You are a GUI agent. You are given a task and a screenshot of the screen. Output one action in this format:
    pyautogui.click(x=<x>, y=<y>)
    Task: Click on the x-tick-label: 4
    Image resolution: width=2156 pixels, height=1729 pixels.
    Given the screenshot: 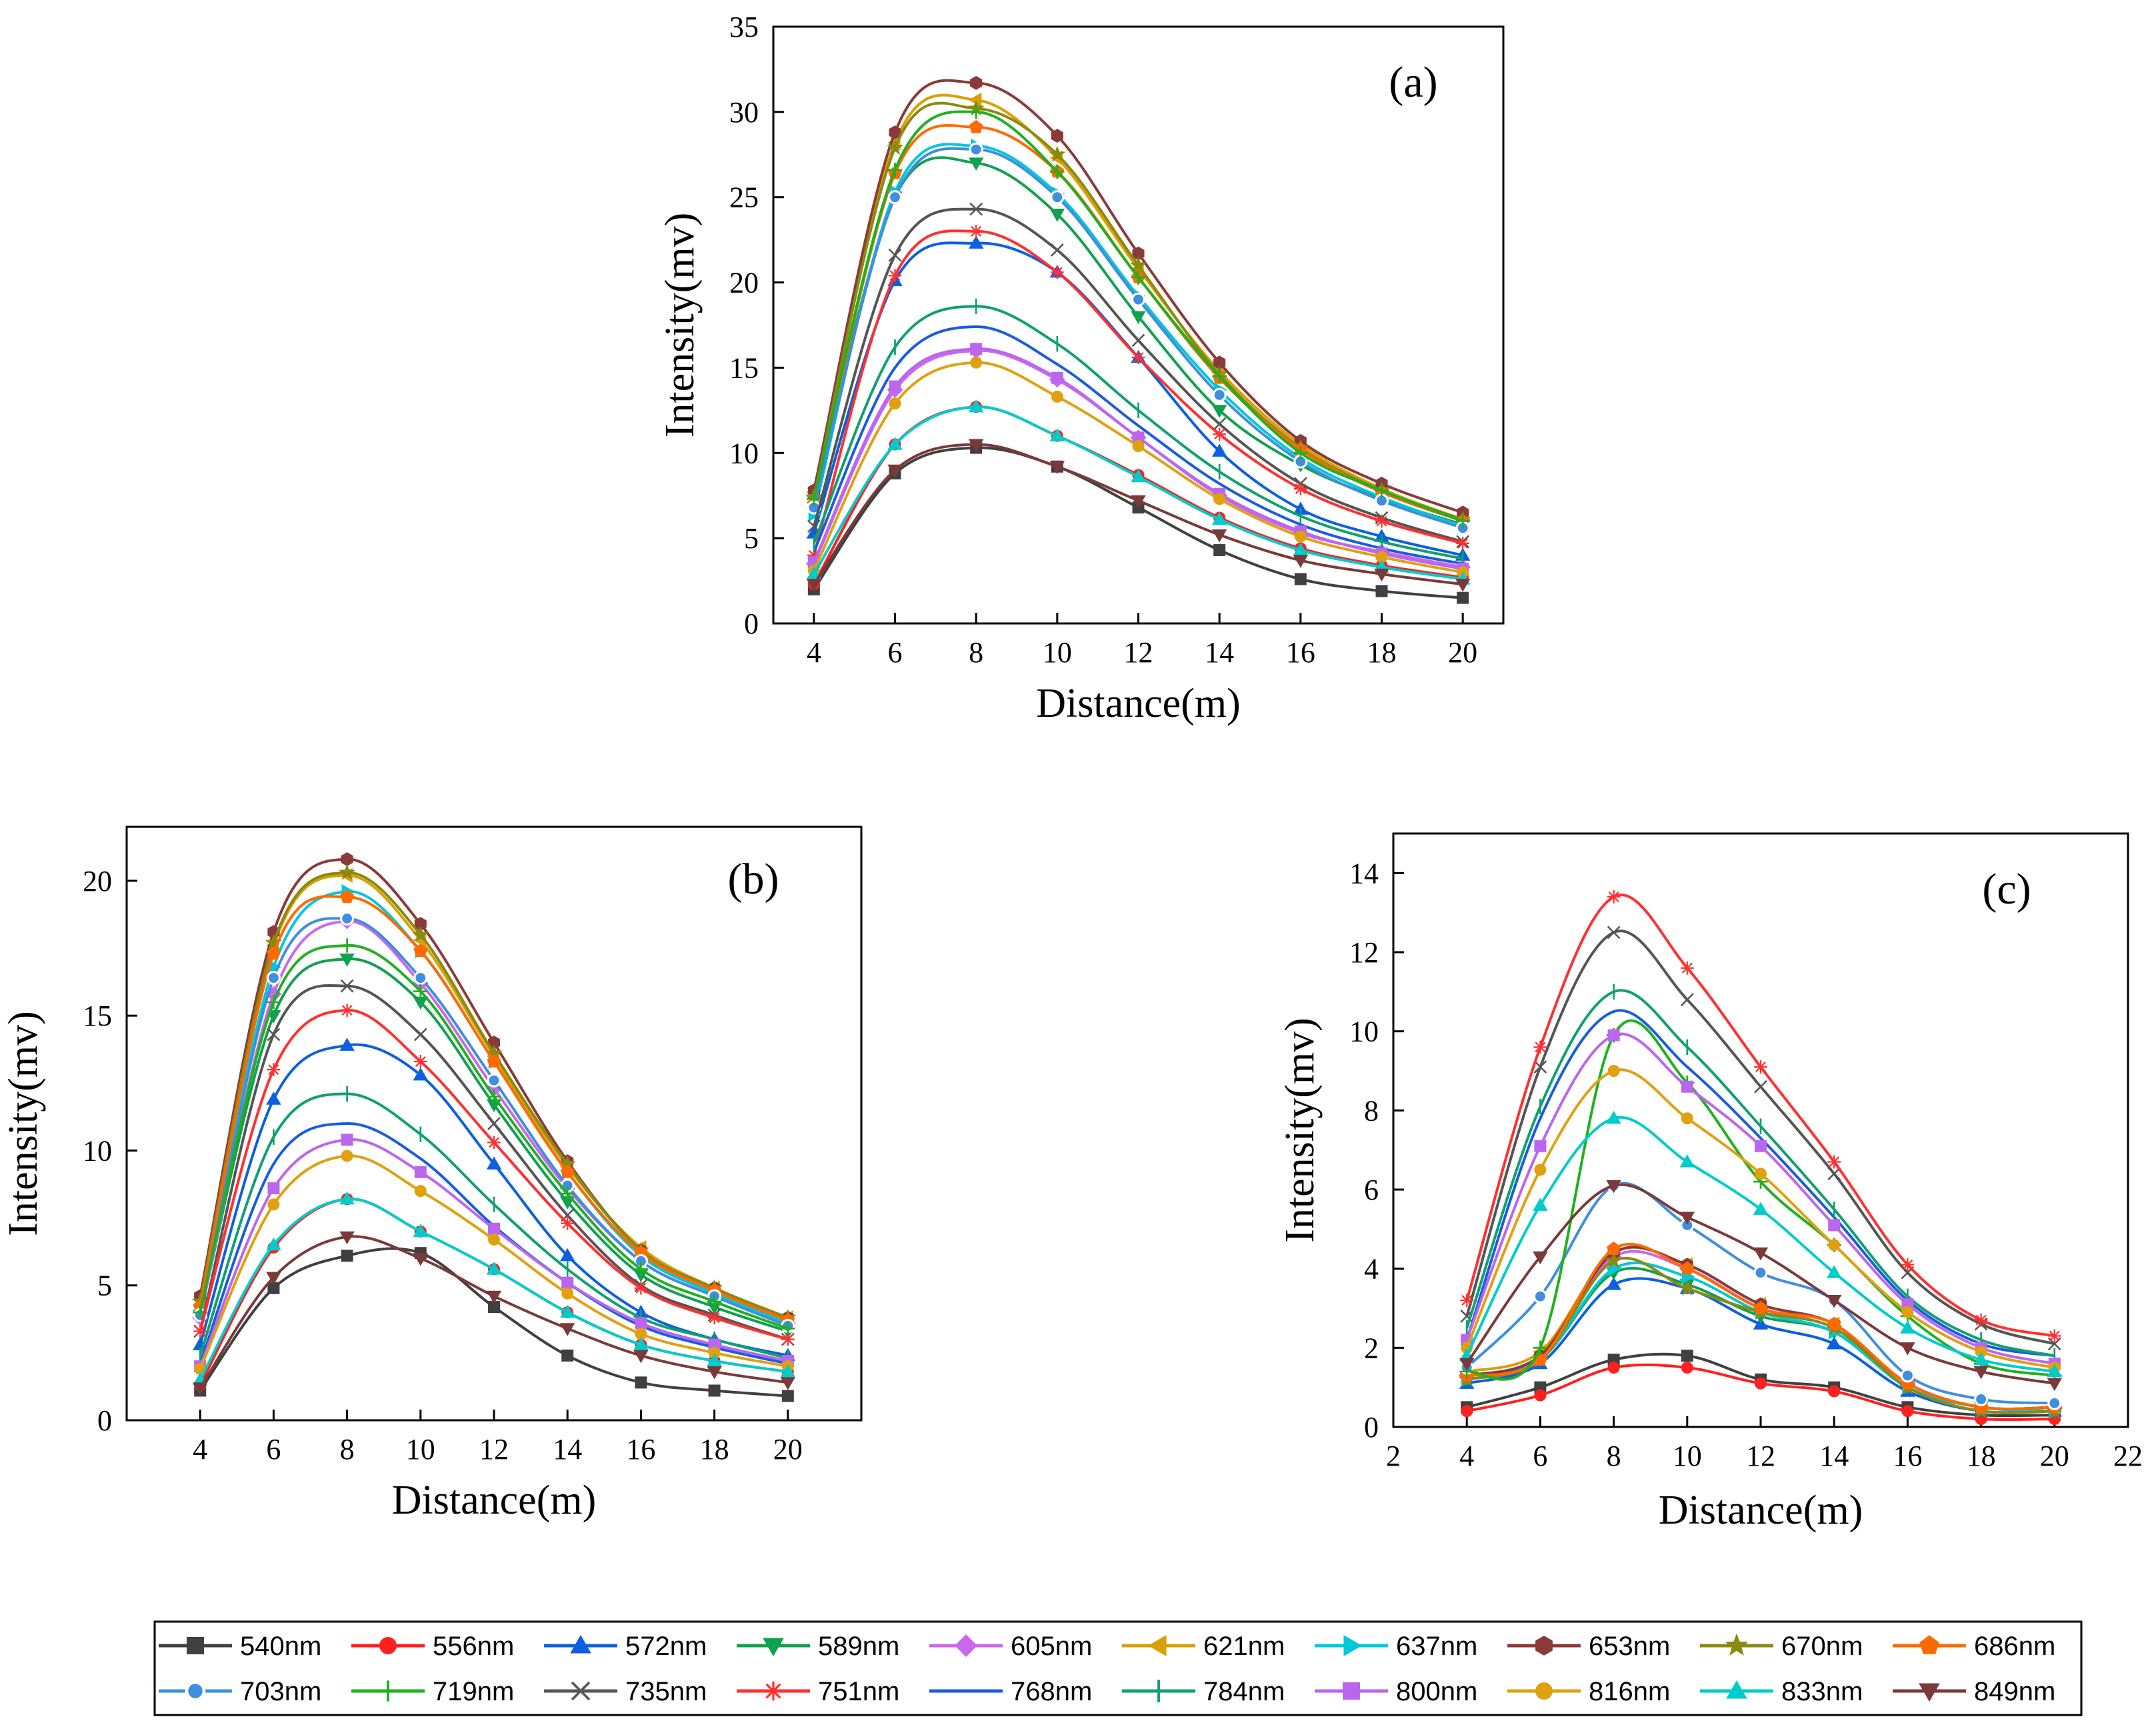 What is the action you would take?
    pyautogui.click(x=1466, y=1456)
    